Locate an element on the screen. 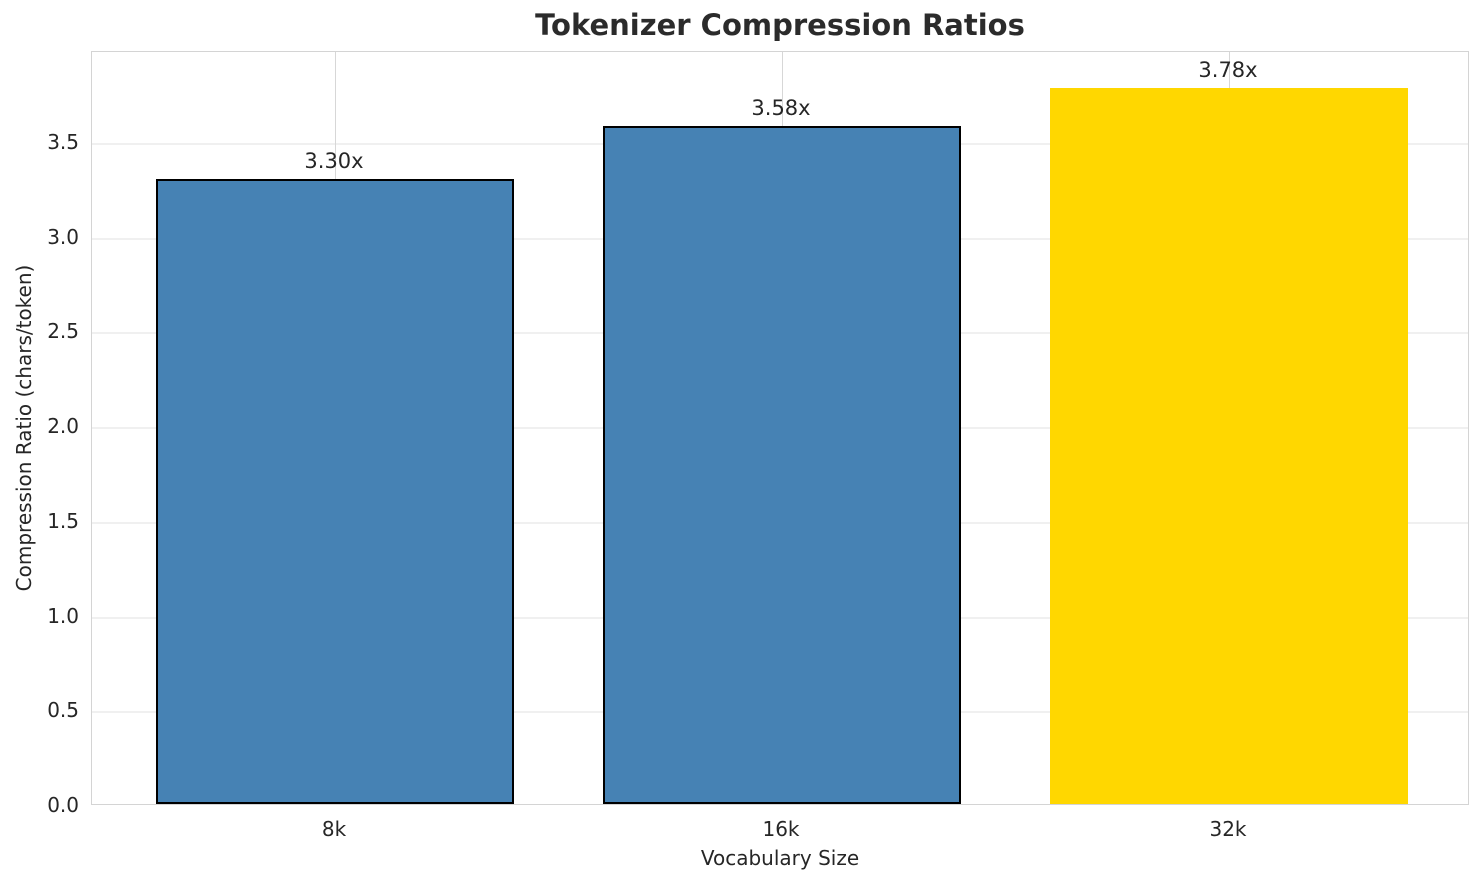  bar-value-label: 3.78x is located at coordinates (1228, 69).